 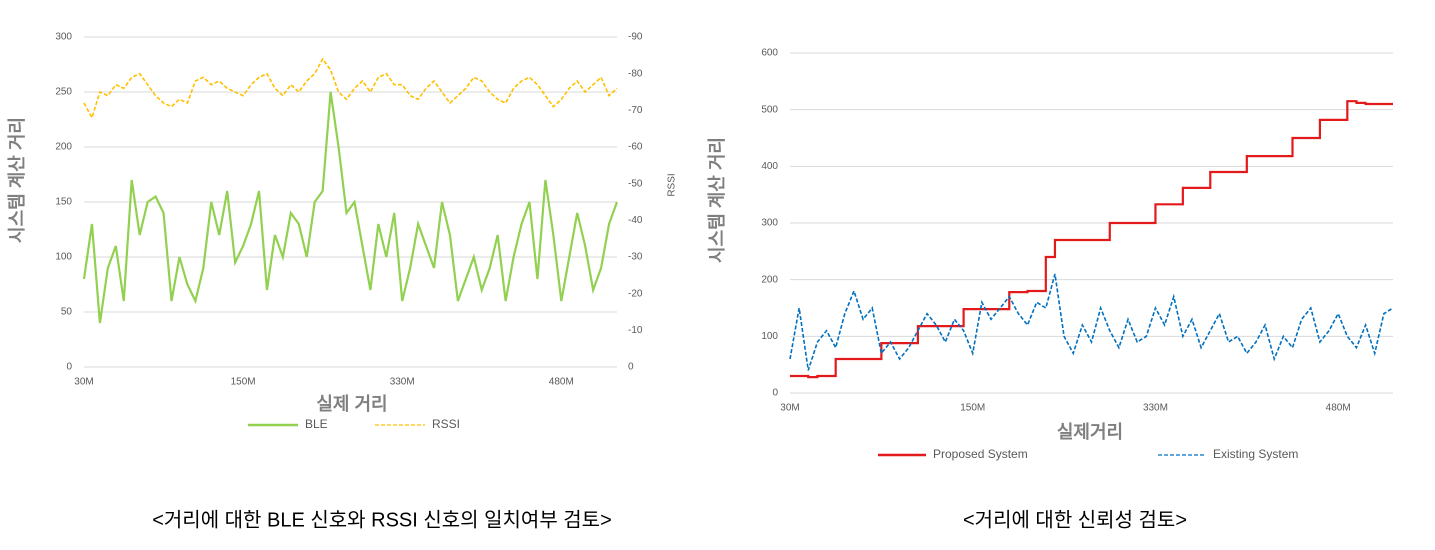 I want to click on legend-label: RSSI, so click(x=446, y=424).